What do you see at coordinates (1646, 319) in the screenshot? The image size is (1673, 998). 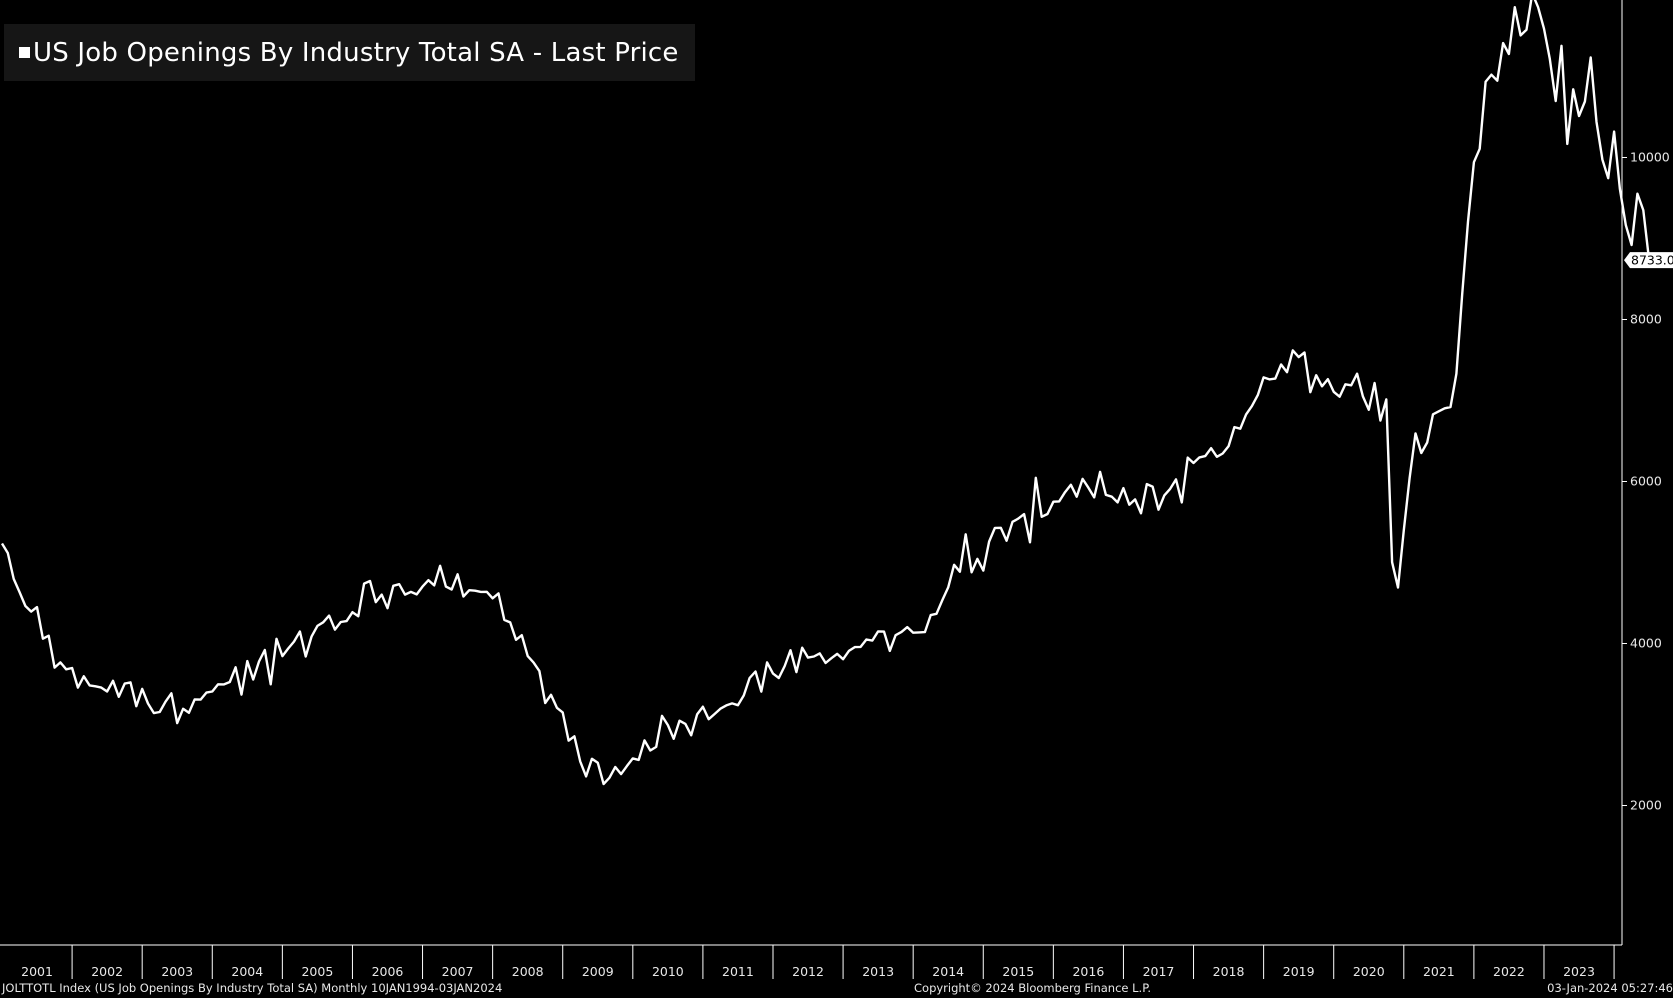 I see `y-tick-label: 8000` at bounding box center [1646, 319].